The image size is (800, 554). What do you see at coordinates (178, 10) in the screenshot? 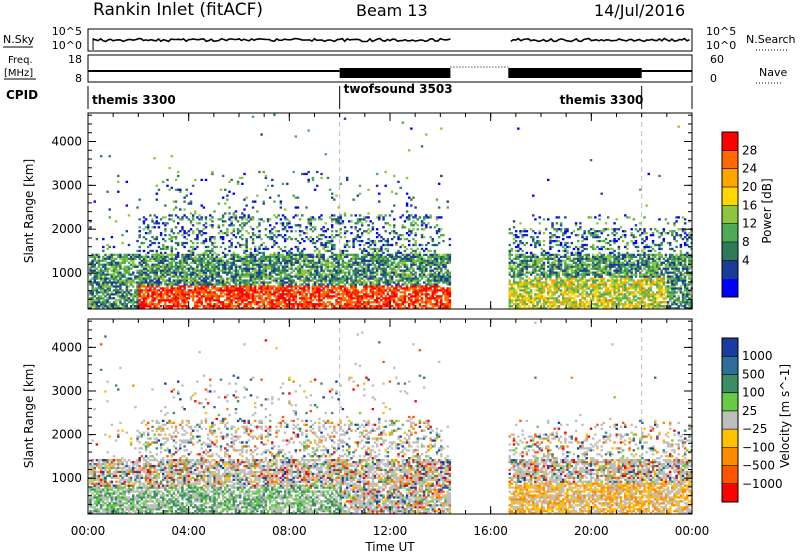
I see `station-title: Rankin Inlet (fitACF)` at bounding box center [178, 10].